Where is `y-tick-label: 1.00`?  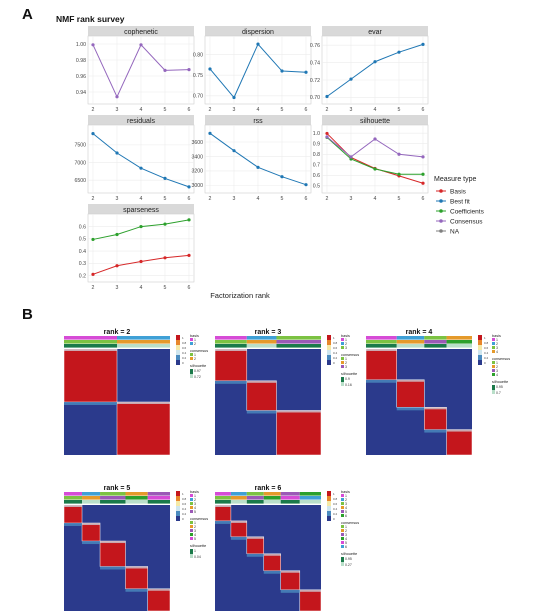 y-tick-label: 1.00 is located at coordinates (81, 45).